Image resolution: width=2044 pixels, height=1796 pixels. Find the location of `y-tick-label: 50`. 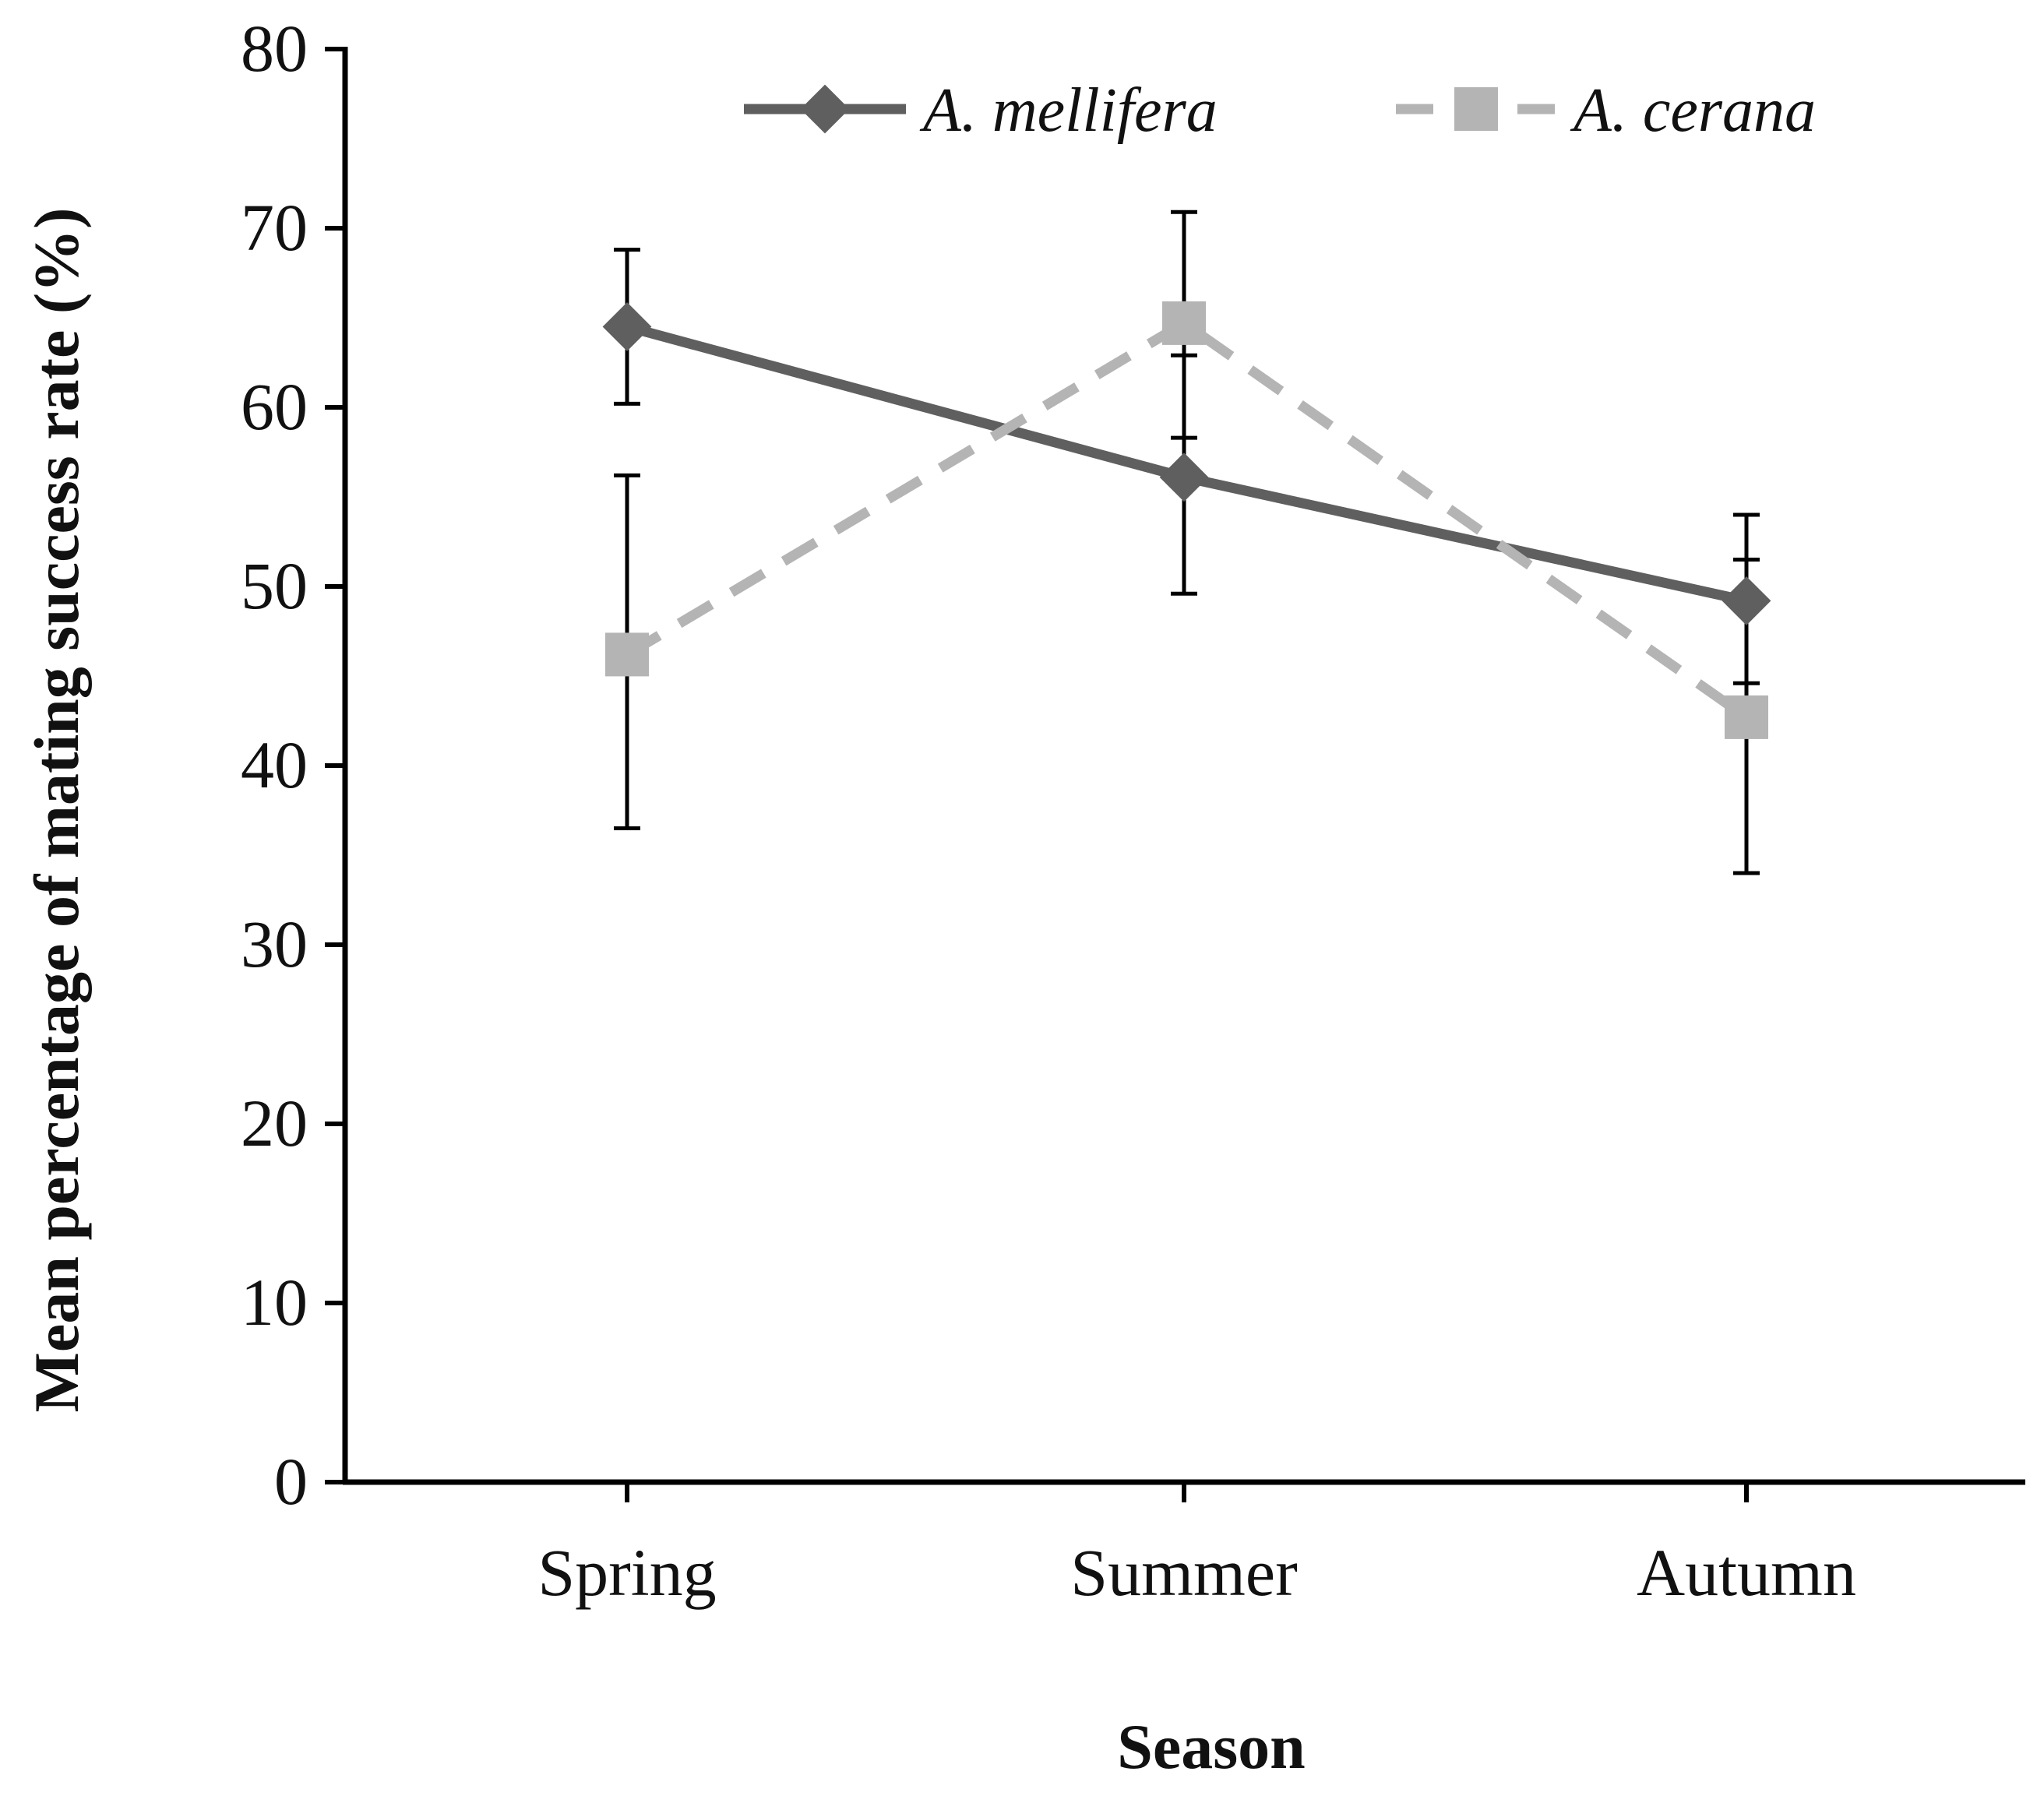

y-tick-label: 50 is located at coordinates (274, 586).